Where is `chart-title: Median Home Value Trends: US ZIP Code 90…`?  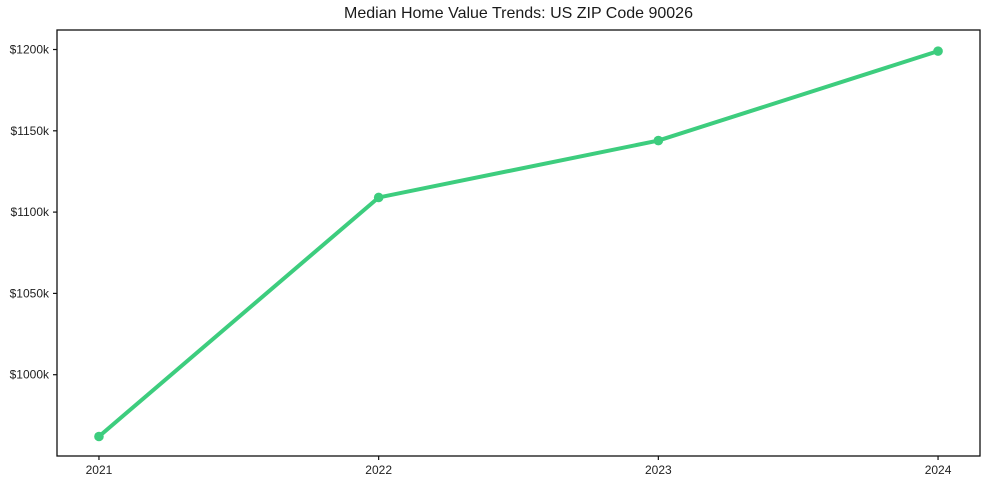 chart-title: Median Home Value Trends: US ZIP Code 90… is located at coordinates (518, 13).